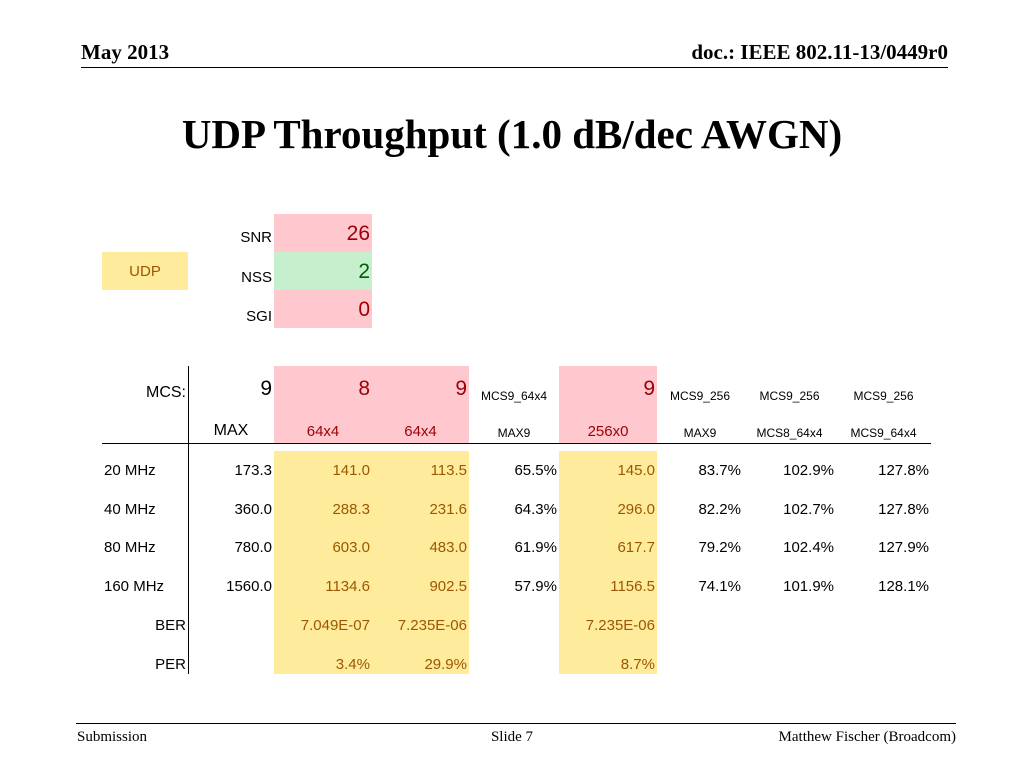 This screenshot has height=768, width=1024. Describe the element at coordinates (256, 277) in the screenshot. I see `nss-label: NSS` at that location.